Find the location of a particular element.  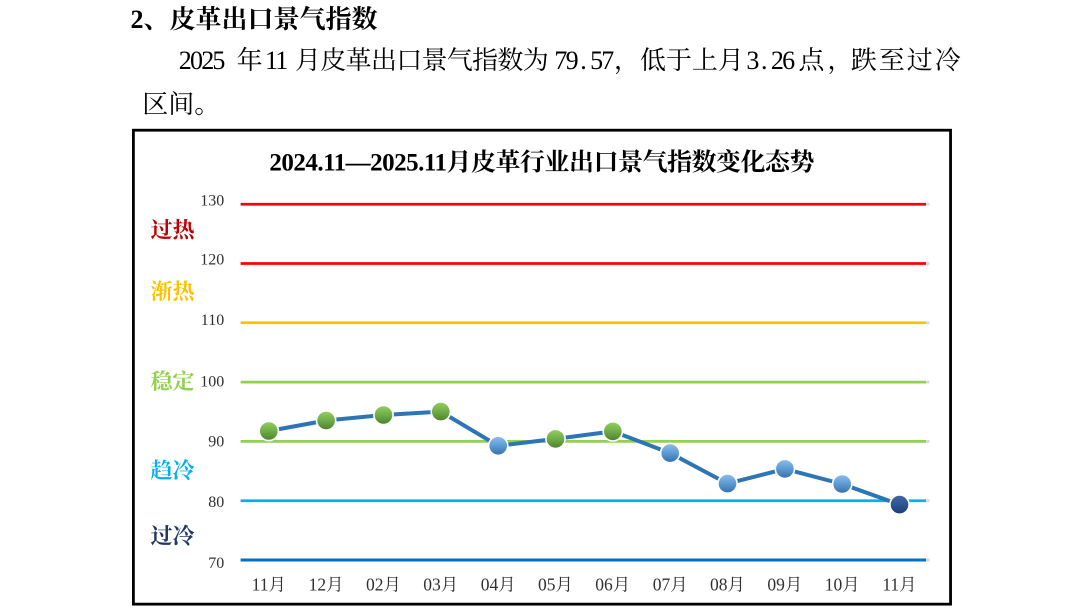

svg-text: 05月 is located at coordinates (555, 584).